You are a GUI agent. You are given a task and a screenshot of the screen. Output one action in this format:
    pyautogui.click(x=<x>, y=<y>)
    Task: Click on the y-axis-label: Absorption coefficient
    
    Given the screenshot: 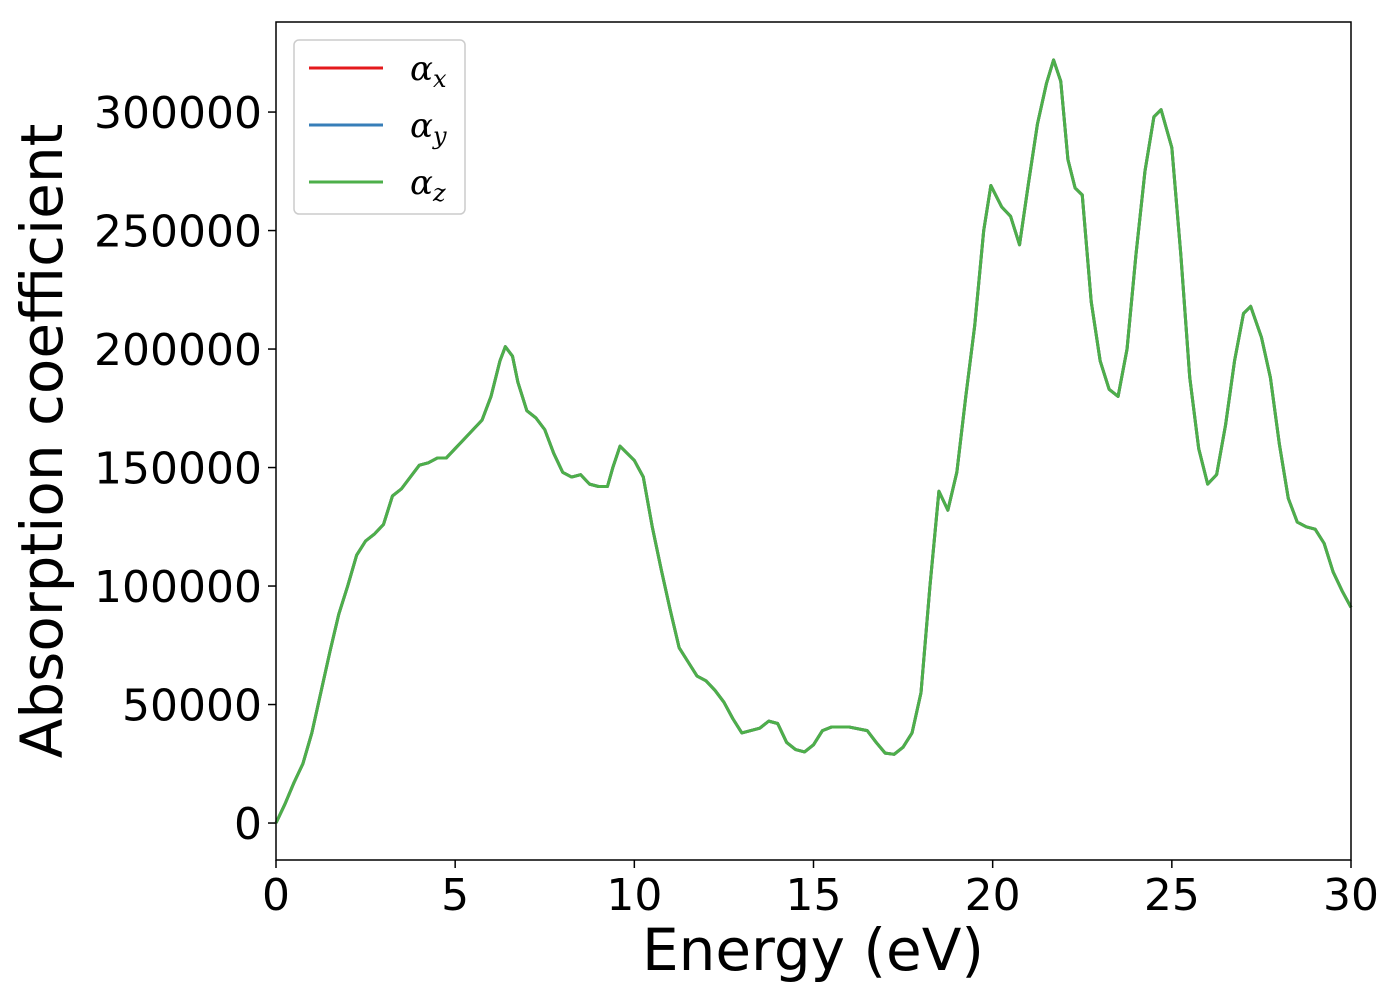 What is the action you would take?
    pyautogui.click(x=42, y=441)
    